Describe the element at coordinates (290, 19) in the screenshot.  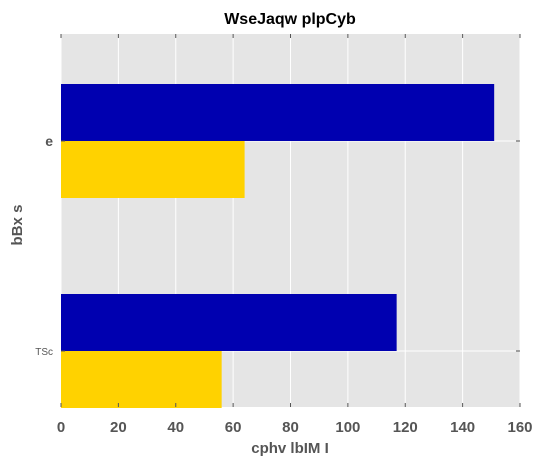
I see `chart-title: WseJaqw plpCyb` at that location.